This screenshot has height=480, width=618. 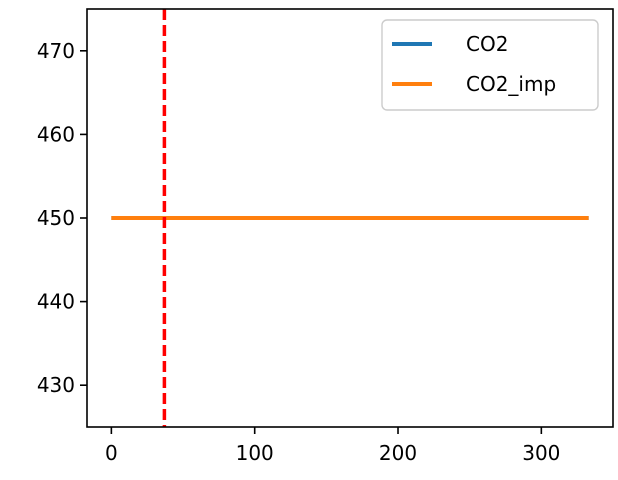 I want to click on legend-label: CO2_imp, so click(x=511, y=84).